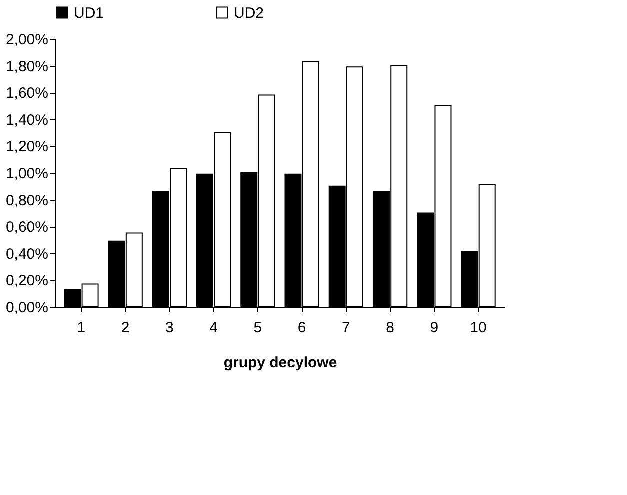 The image size is (627, 495). Describe the element at coordinates (302, 328) in the screenshot. I see `x-tick-label: 6` at that location.